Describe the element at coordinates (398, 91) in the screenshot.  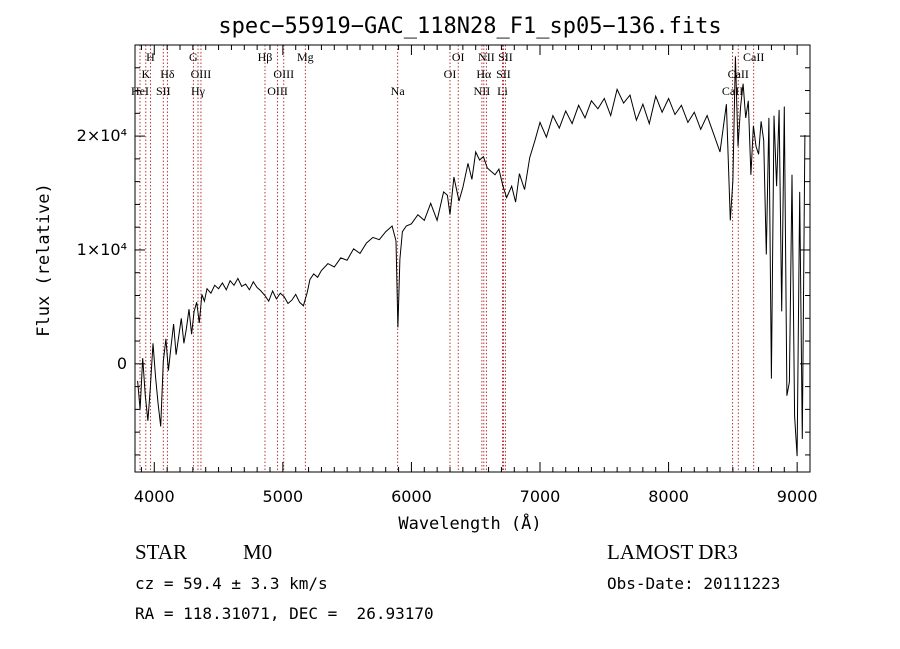
I see `marker-label-12: Na` at that location.